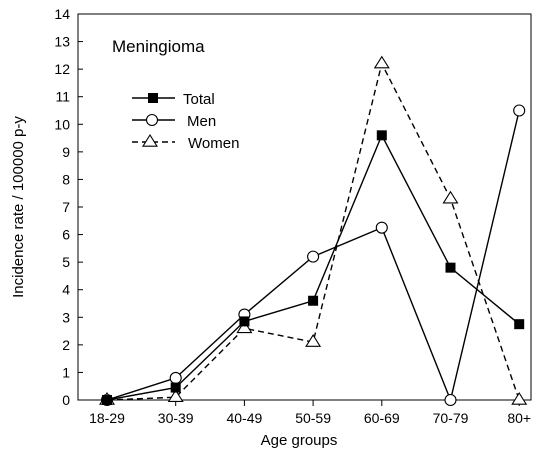  Describe the element at coordinates (451, 418) in the screenshot. I see `x-tick-label: 70-79` at that location.